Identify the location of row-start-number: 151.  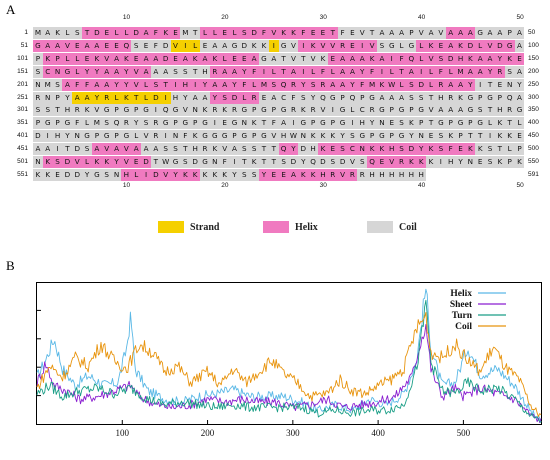
(22, 71).